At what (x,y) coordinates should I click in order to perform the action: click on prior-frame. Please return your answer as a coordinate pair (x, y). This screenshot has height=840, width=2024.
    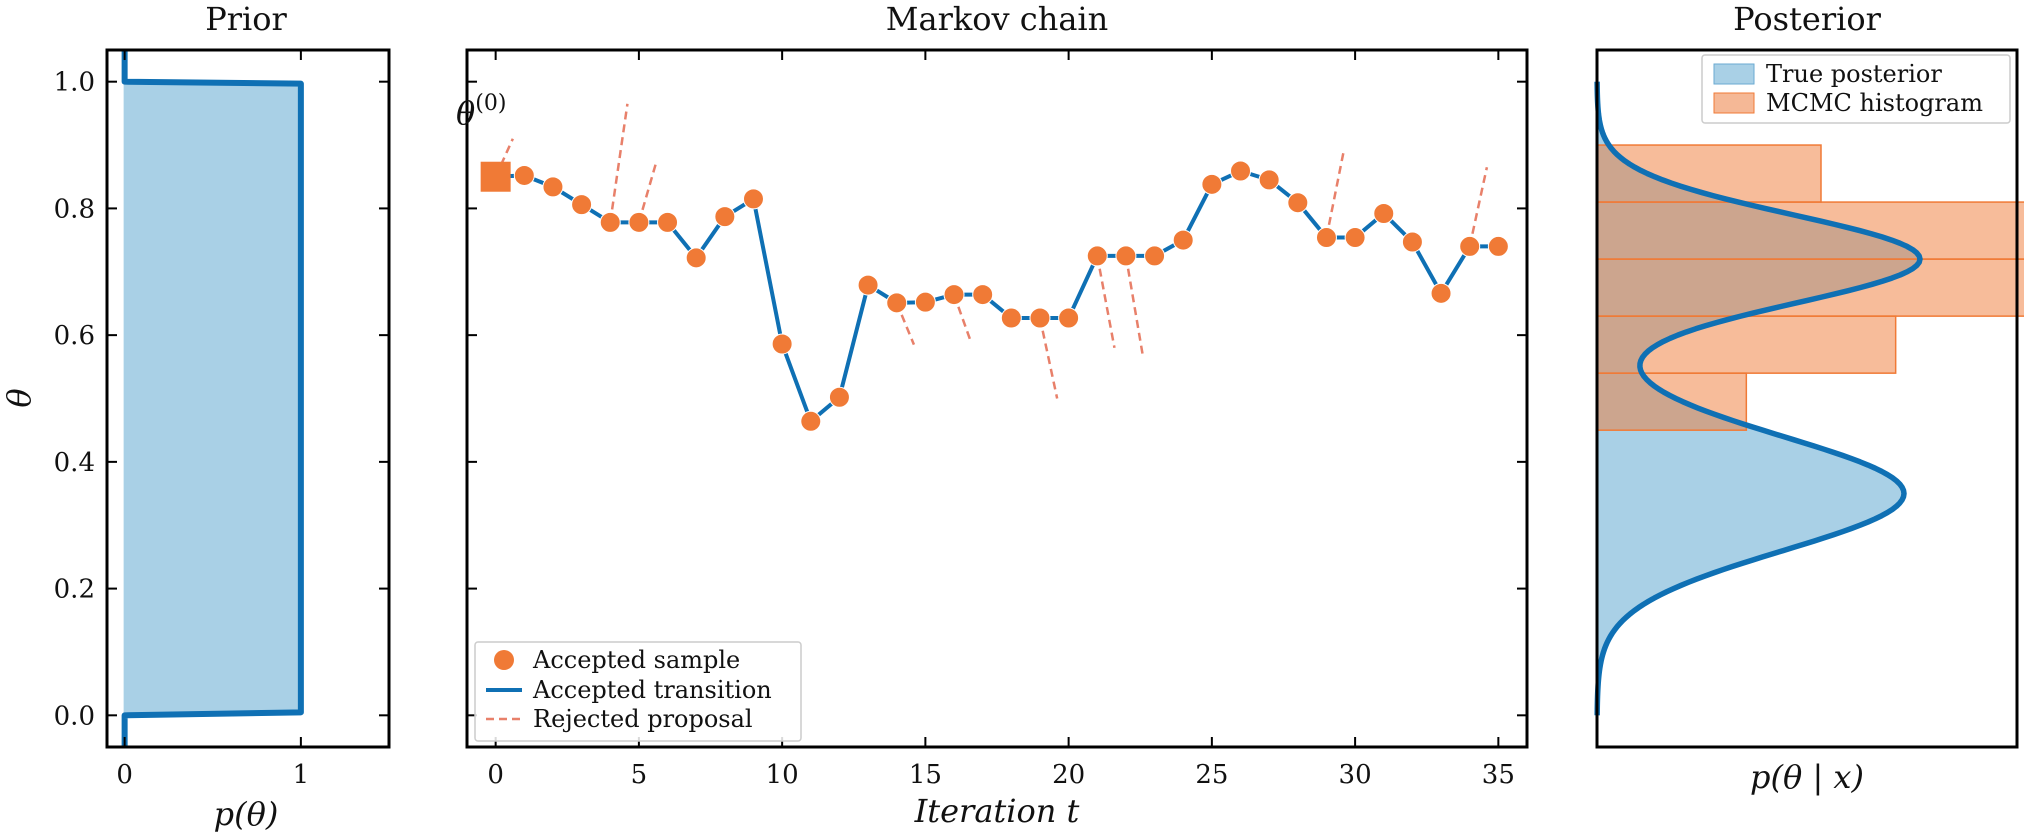
    Looking at the image, I should click on (248, 398).